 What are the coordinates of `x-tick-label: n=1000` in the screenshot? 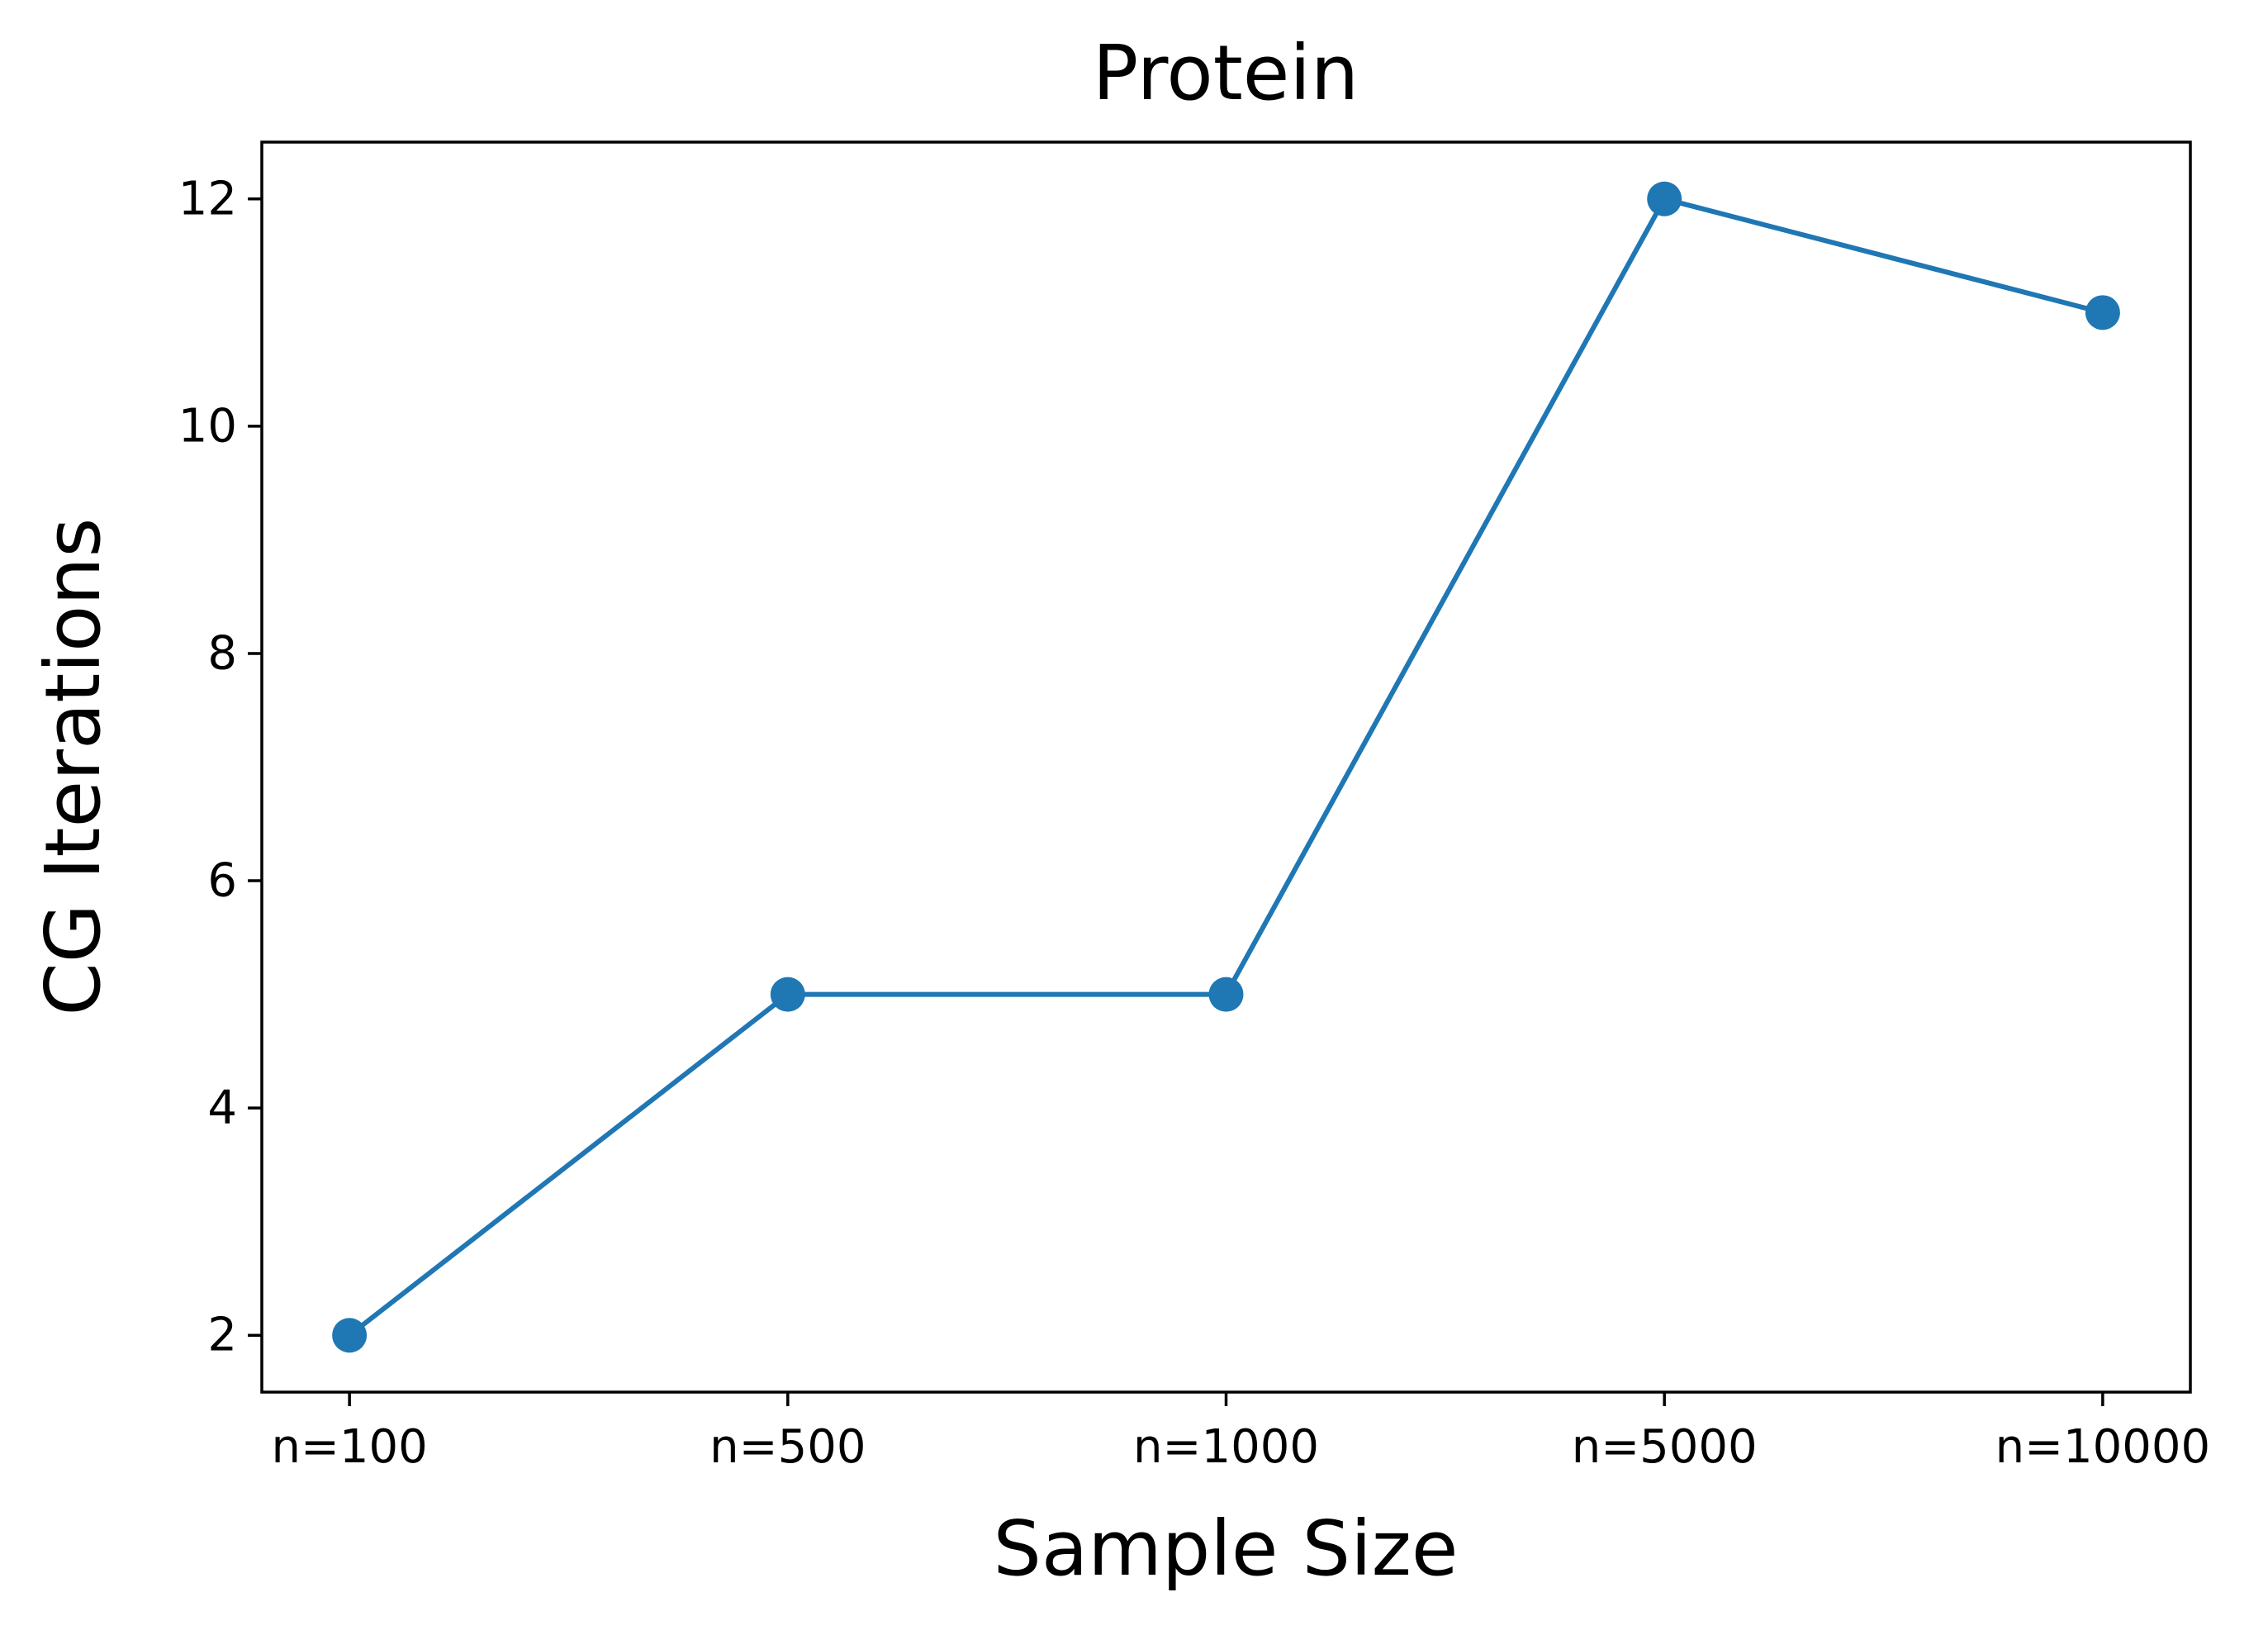 It's located at (1226, 1447).